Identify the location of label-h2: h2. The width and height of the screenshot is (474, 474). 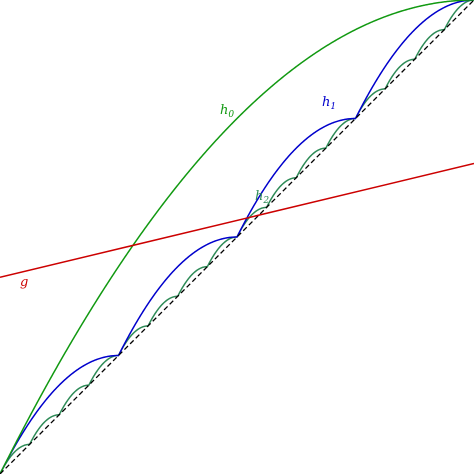
(262, 197).